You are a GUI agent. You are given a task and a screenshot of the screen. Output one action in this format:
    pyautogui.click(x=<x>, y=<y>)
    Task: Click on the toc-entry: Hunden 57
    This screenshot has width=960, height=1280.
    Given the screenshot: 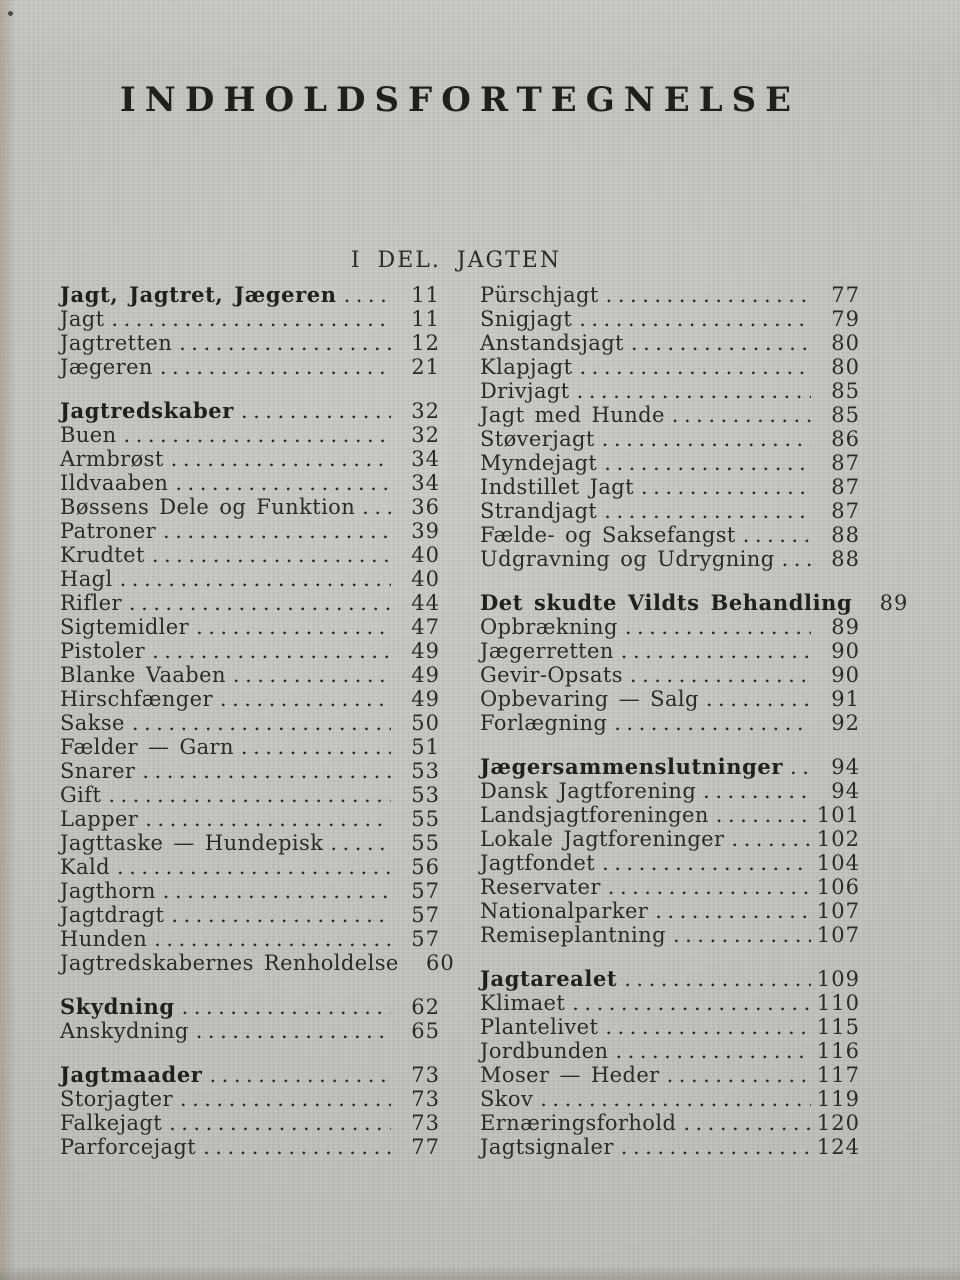 What is the action you would take?
    pyautogui.click(x=250, y=939)
    